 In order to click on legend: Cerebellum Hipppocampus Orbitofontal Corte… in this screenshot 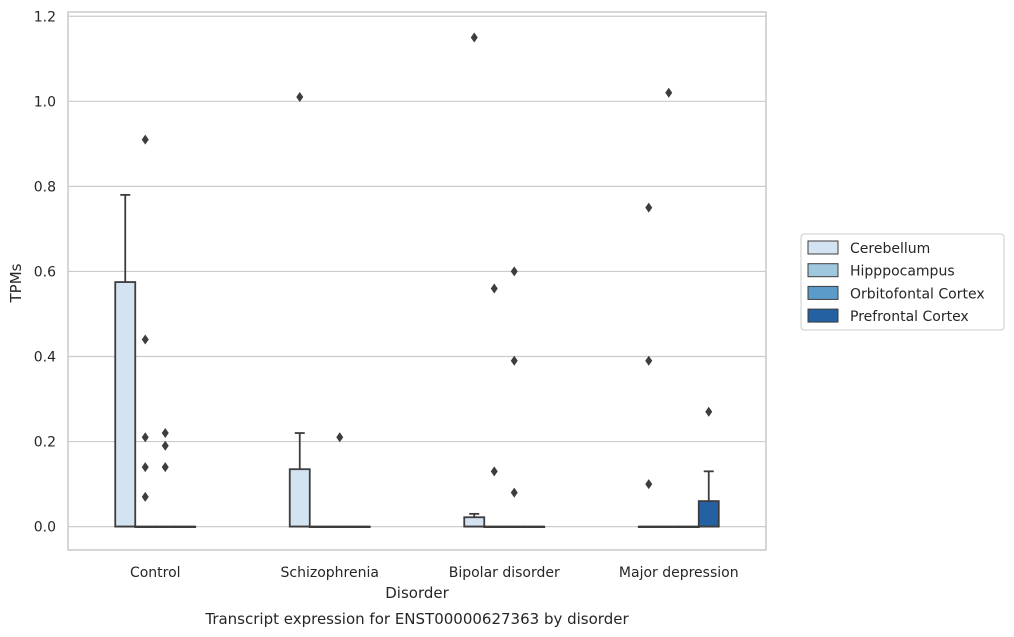, I will do `click(902, 282)`.